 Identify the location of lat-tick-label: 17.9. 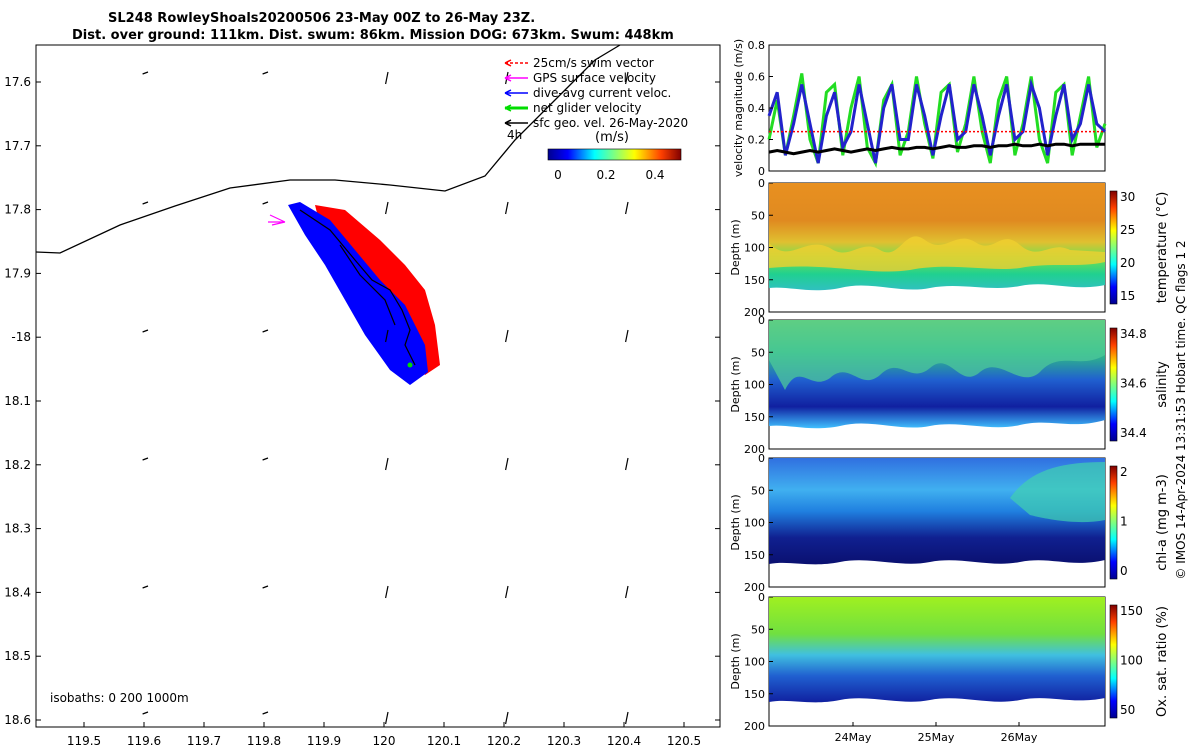
(17, 273).